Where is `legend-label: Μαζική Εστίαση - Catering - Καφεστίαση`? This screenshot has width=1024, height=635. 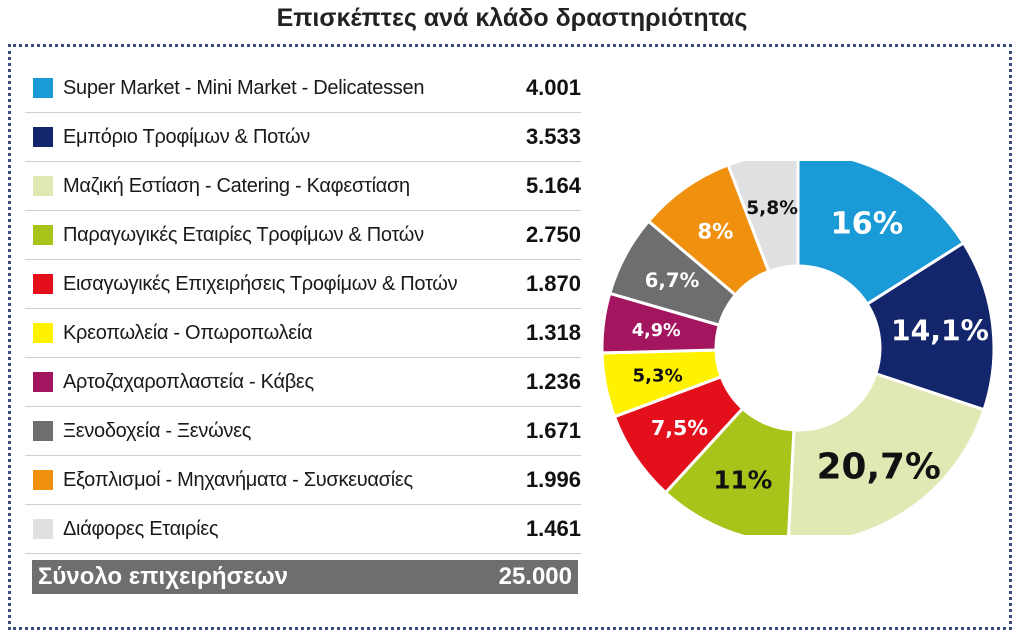 legend-label: Μαζική Εστίαση - Catering - Καφεστίαση is located at coordinates (236, 185).